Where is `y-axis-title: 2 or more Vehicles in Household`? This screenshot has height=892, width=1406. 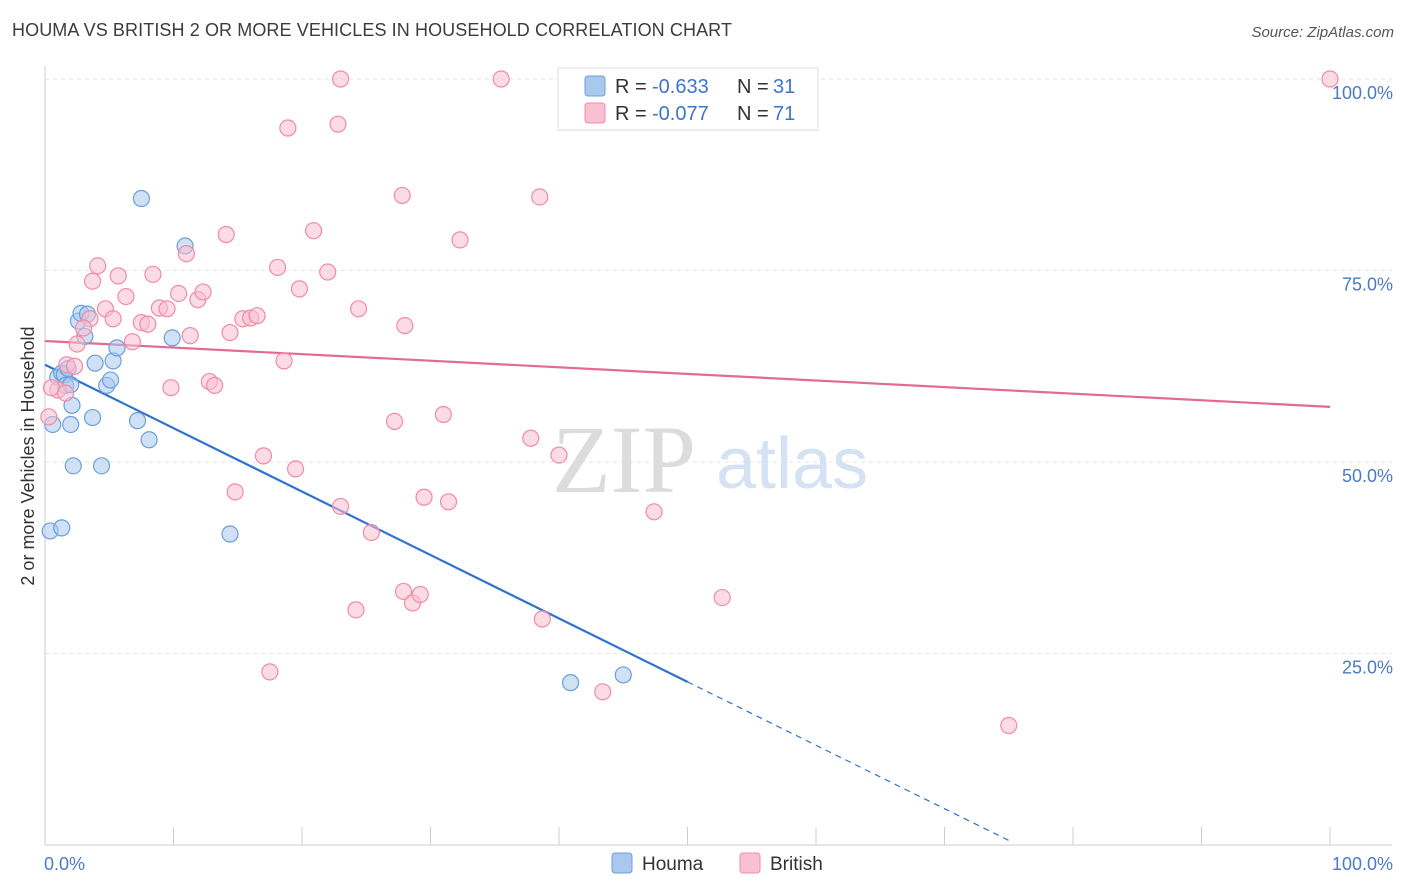
y-axis-title: 2 or more Vehicles in Household is located at coordinates (28, 455).